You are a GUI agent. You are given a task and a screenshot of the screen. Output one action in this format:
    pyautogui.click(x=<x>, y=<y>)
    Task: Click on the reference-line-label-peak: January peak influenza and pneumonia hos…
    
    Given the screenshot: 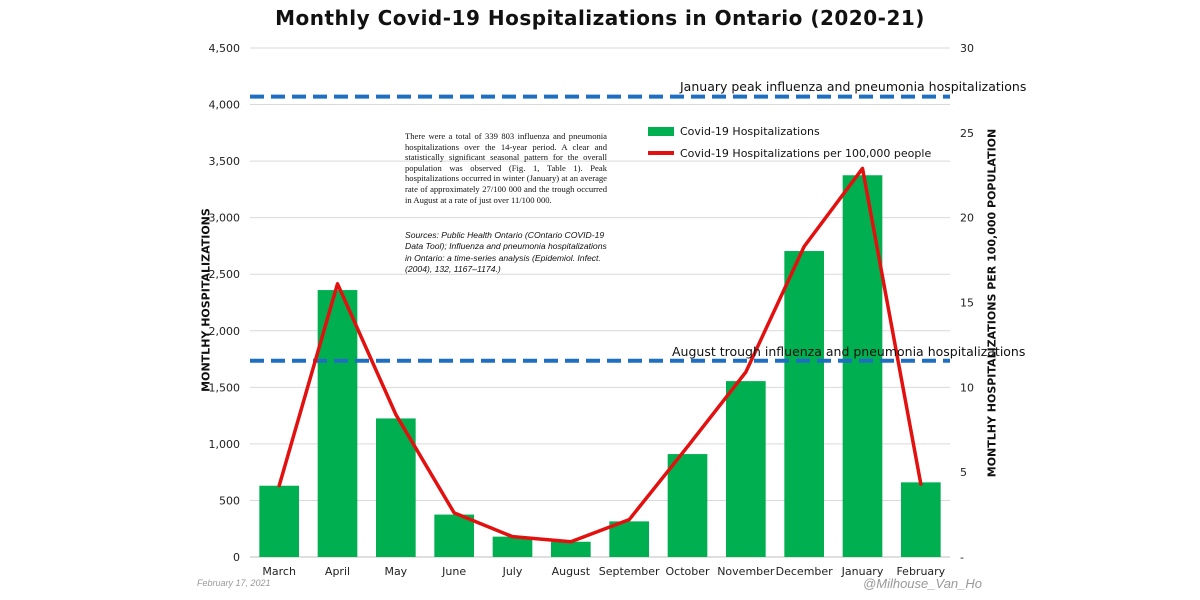 What is the action you would take?
    pyautogui.click(x=853, y=86)
    